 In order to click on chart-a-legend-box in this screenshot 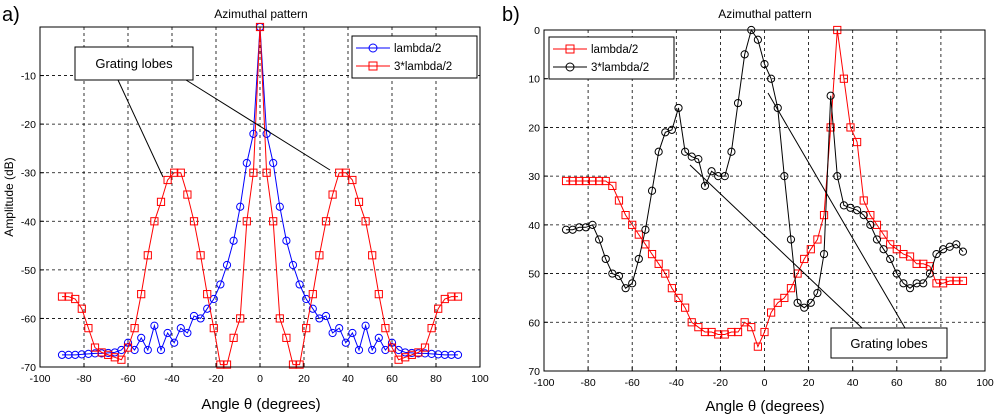, I will do `click(414, 57)`.